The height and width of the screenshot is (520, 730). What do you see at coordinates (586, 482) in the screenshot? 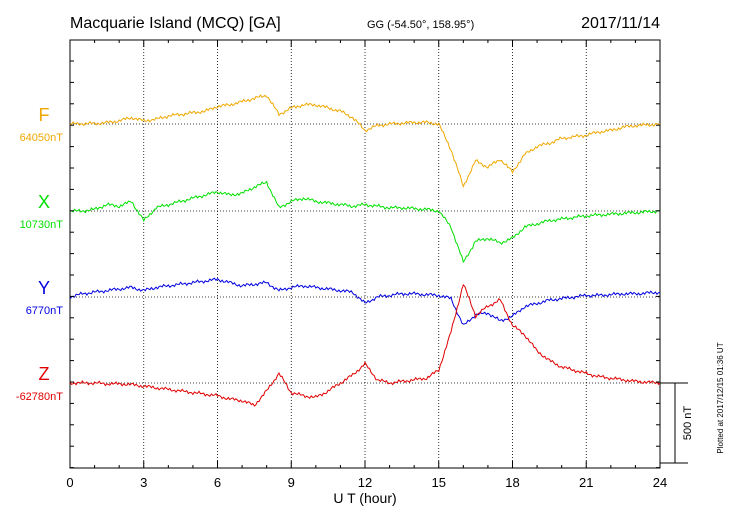
I see `x-tick-label: 21` at bounding box center [586, 482].